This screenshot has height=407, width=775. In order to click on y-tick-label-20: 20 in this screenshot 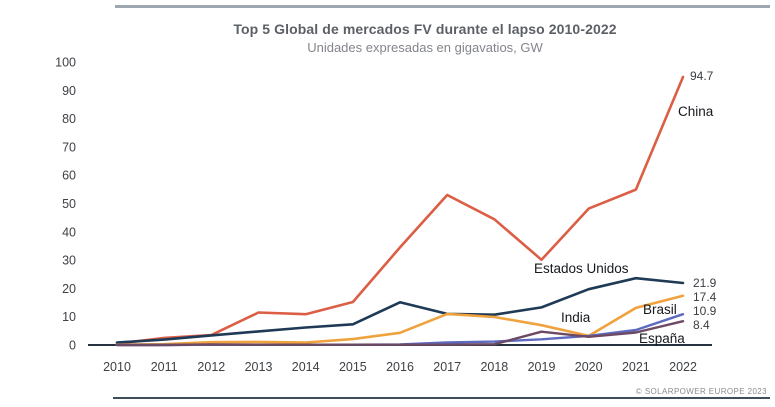, I will do `click(69, 289)`.